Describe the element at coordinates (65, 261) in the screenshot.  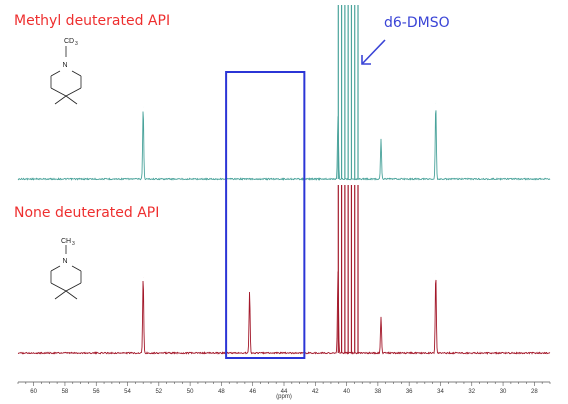
I see `structure-bottom-nitrogen: N` at that location.